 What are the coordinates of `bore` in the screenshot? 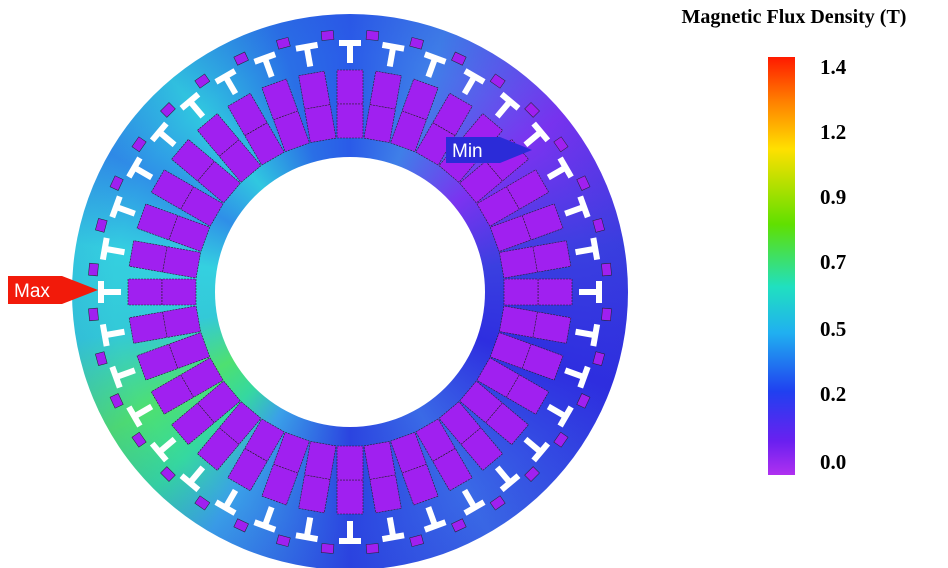 It's located at (350, 292).